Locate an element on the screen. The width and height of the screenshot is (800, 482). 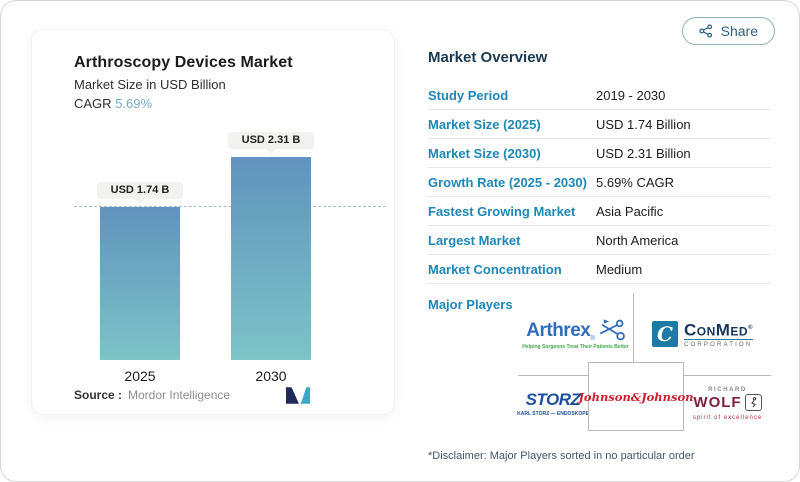
karl-storz-logo: STORZ KARL STORZ — ENDOSKOPE is located at coordinates (553, 403).